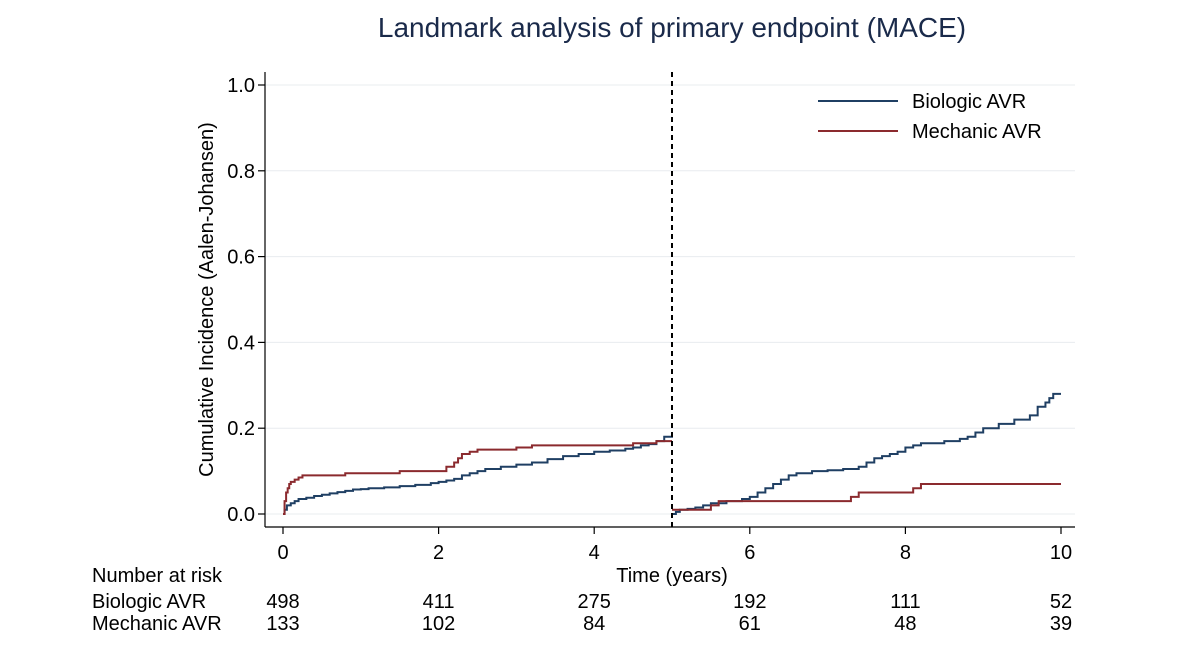  I want to click on risk-value-biologic-avr-2: 411, so click(439, 602).